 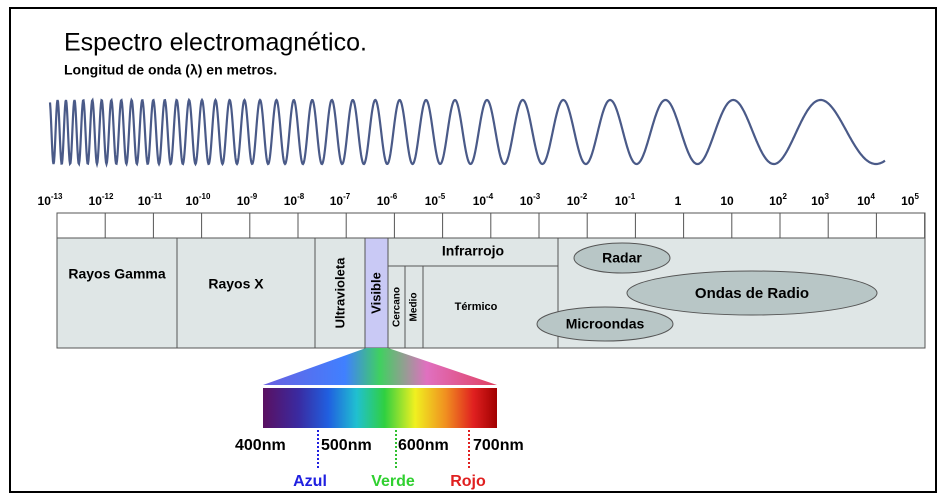 What do you see at coordinates (57, 196) in the screenshot?
I see `tick-exp: -13` at bounding box center [57, 196].